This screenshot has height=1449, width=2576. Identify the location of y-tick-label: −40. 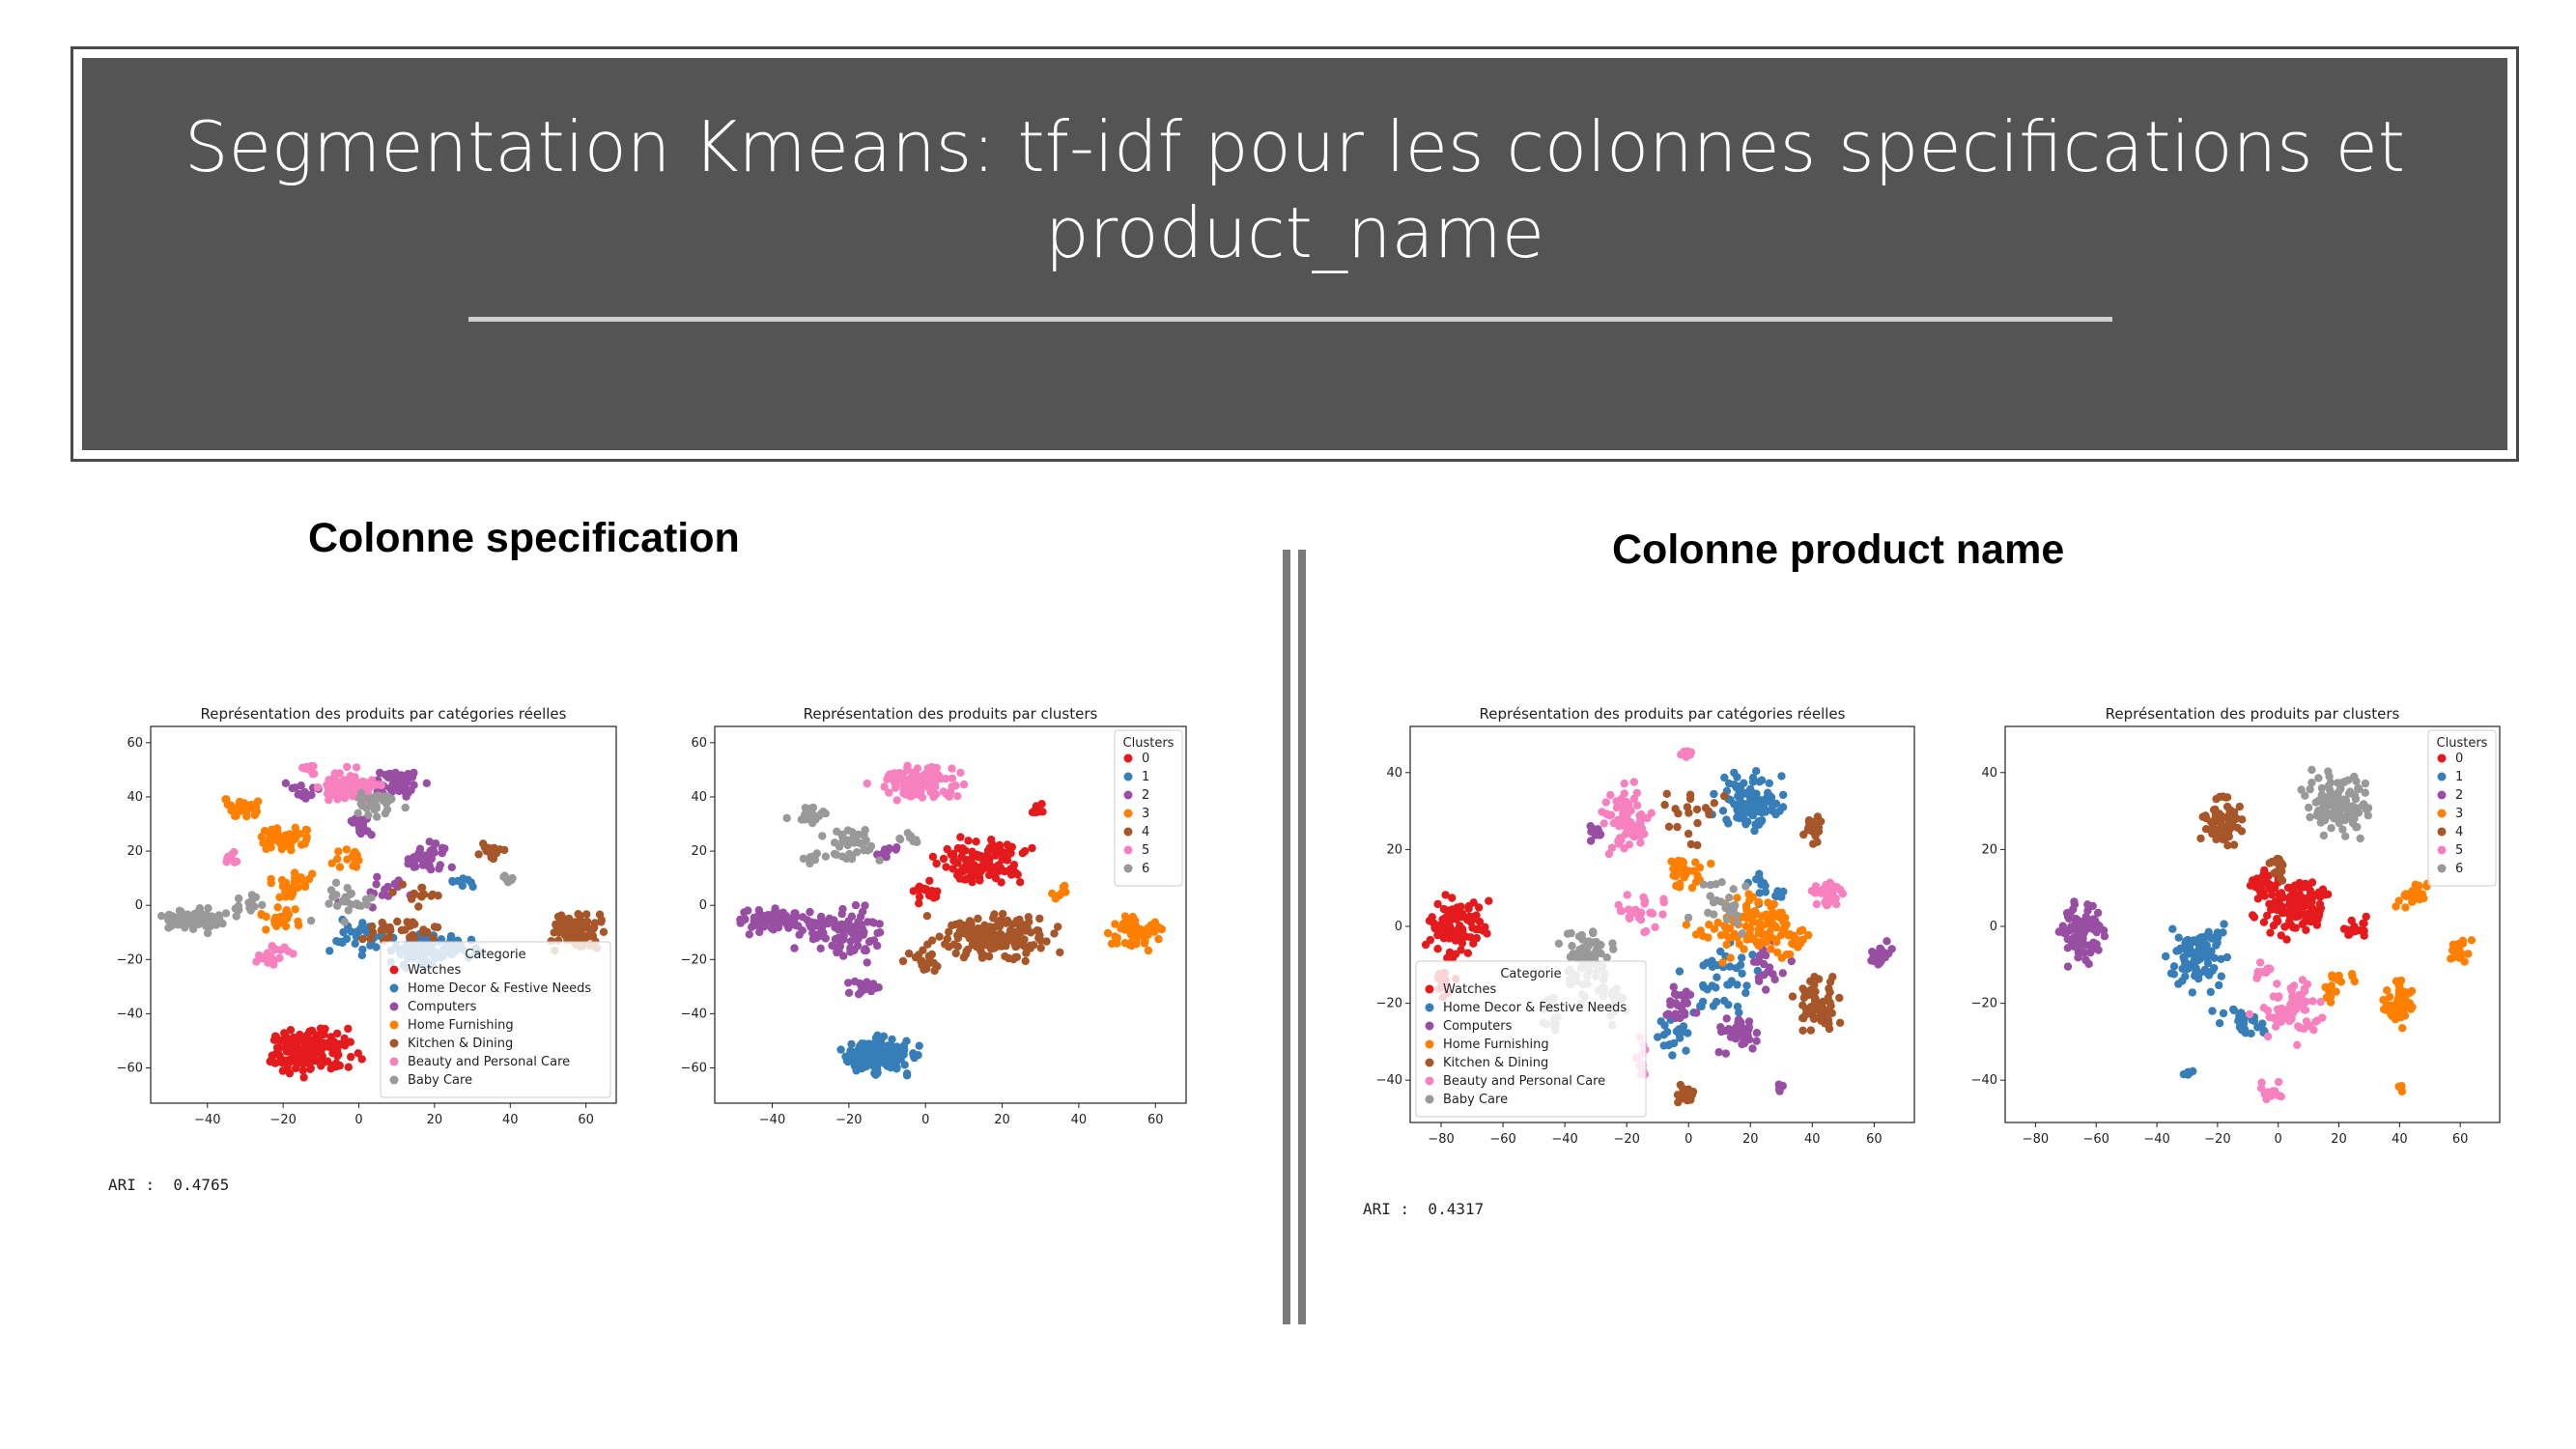
(130, 1014).